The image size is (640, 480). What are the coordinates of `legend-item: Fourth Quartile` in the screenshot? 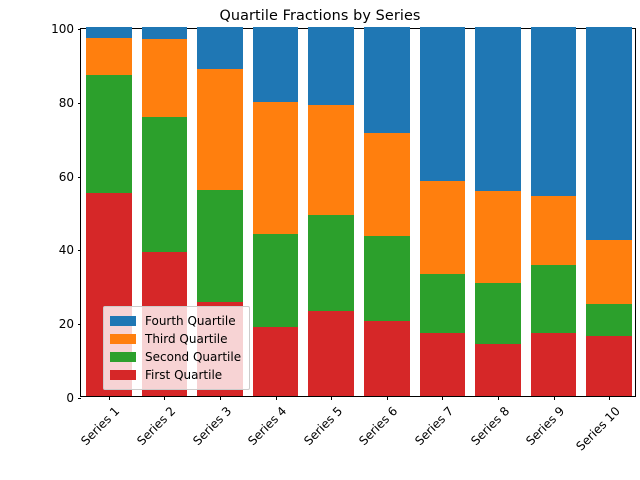 It's located at (175, 321).